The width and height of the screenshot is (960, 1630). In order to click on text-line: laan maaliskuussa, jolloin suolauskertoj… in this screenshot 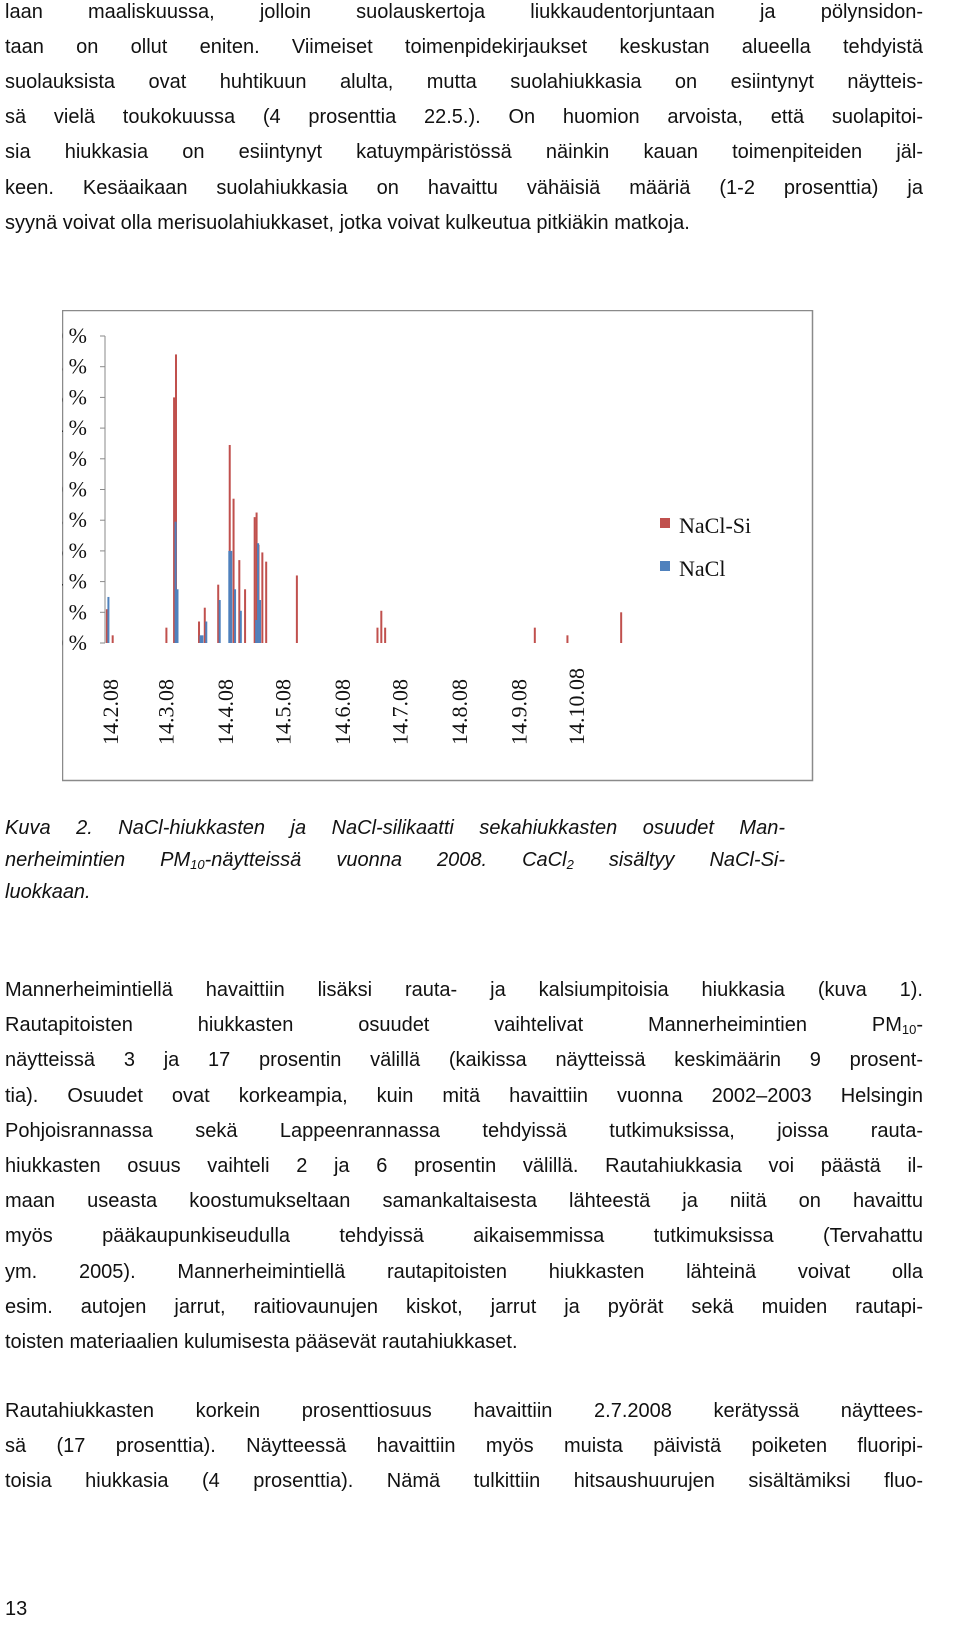, I will do `click(464, 12)`.